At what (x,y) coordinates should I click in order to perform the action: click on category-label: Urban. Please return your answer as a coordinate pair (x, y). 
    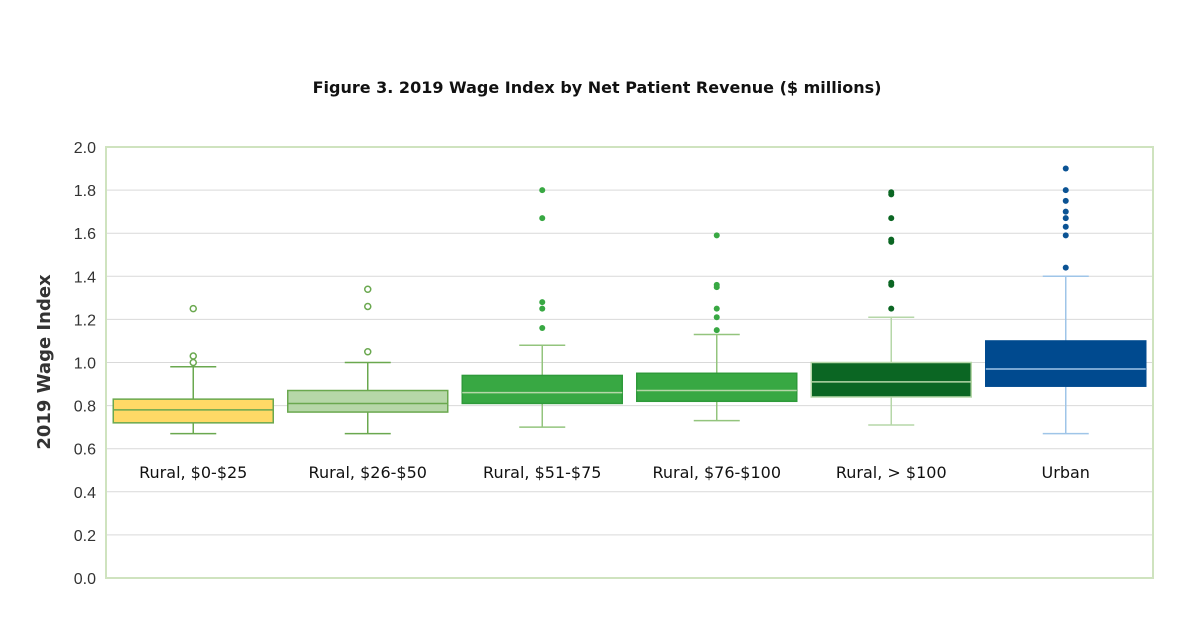
    Looking at the image, I should click on (1066, 472).